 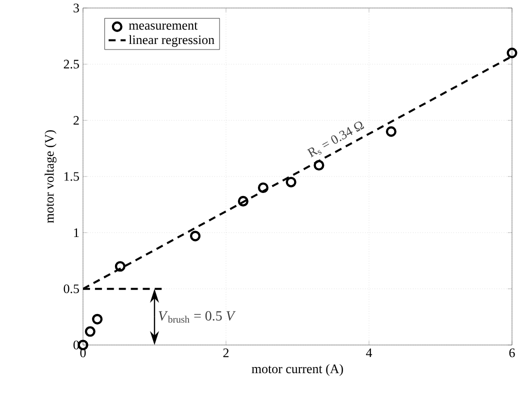 What do you see at coordinates (163, 26) in the screenshot?
I see `legend-label: measurement` at bounding box center [163, 26].